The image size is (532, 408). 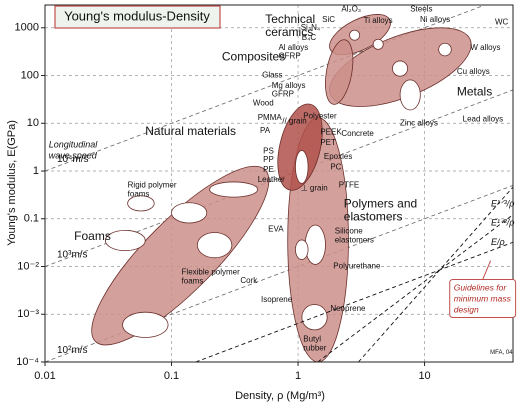 I want to click on material-label: PEEK, so click(x=331, y=132).